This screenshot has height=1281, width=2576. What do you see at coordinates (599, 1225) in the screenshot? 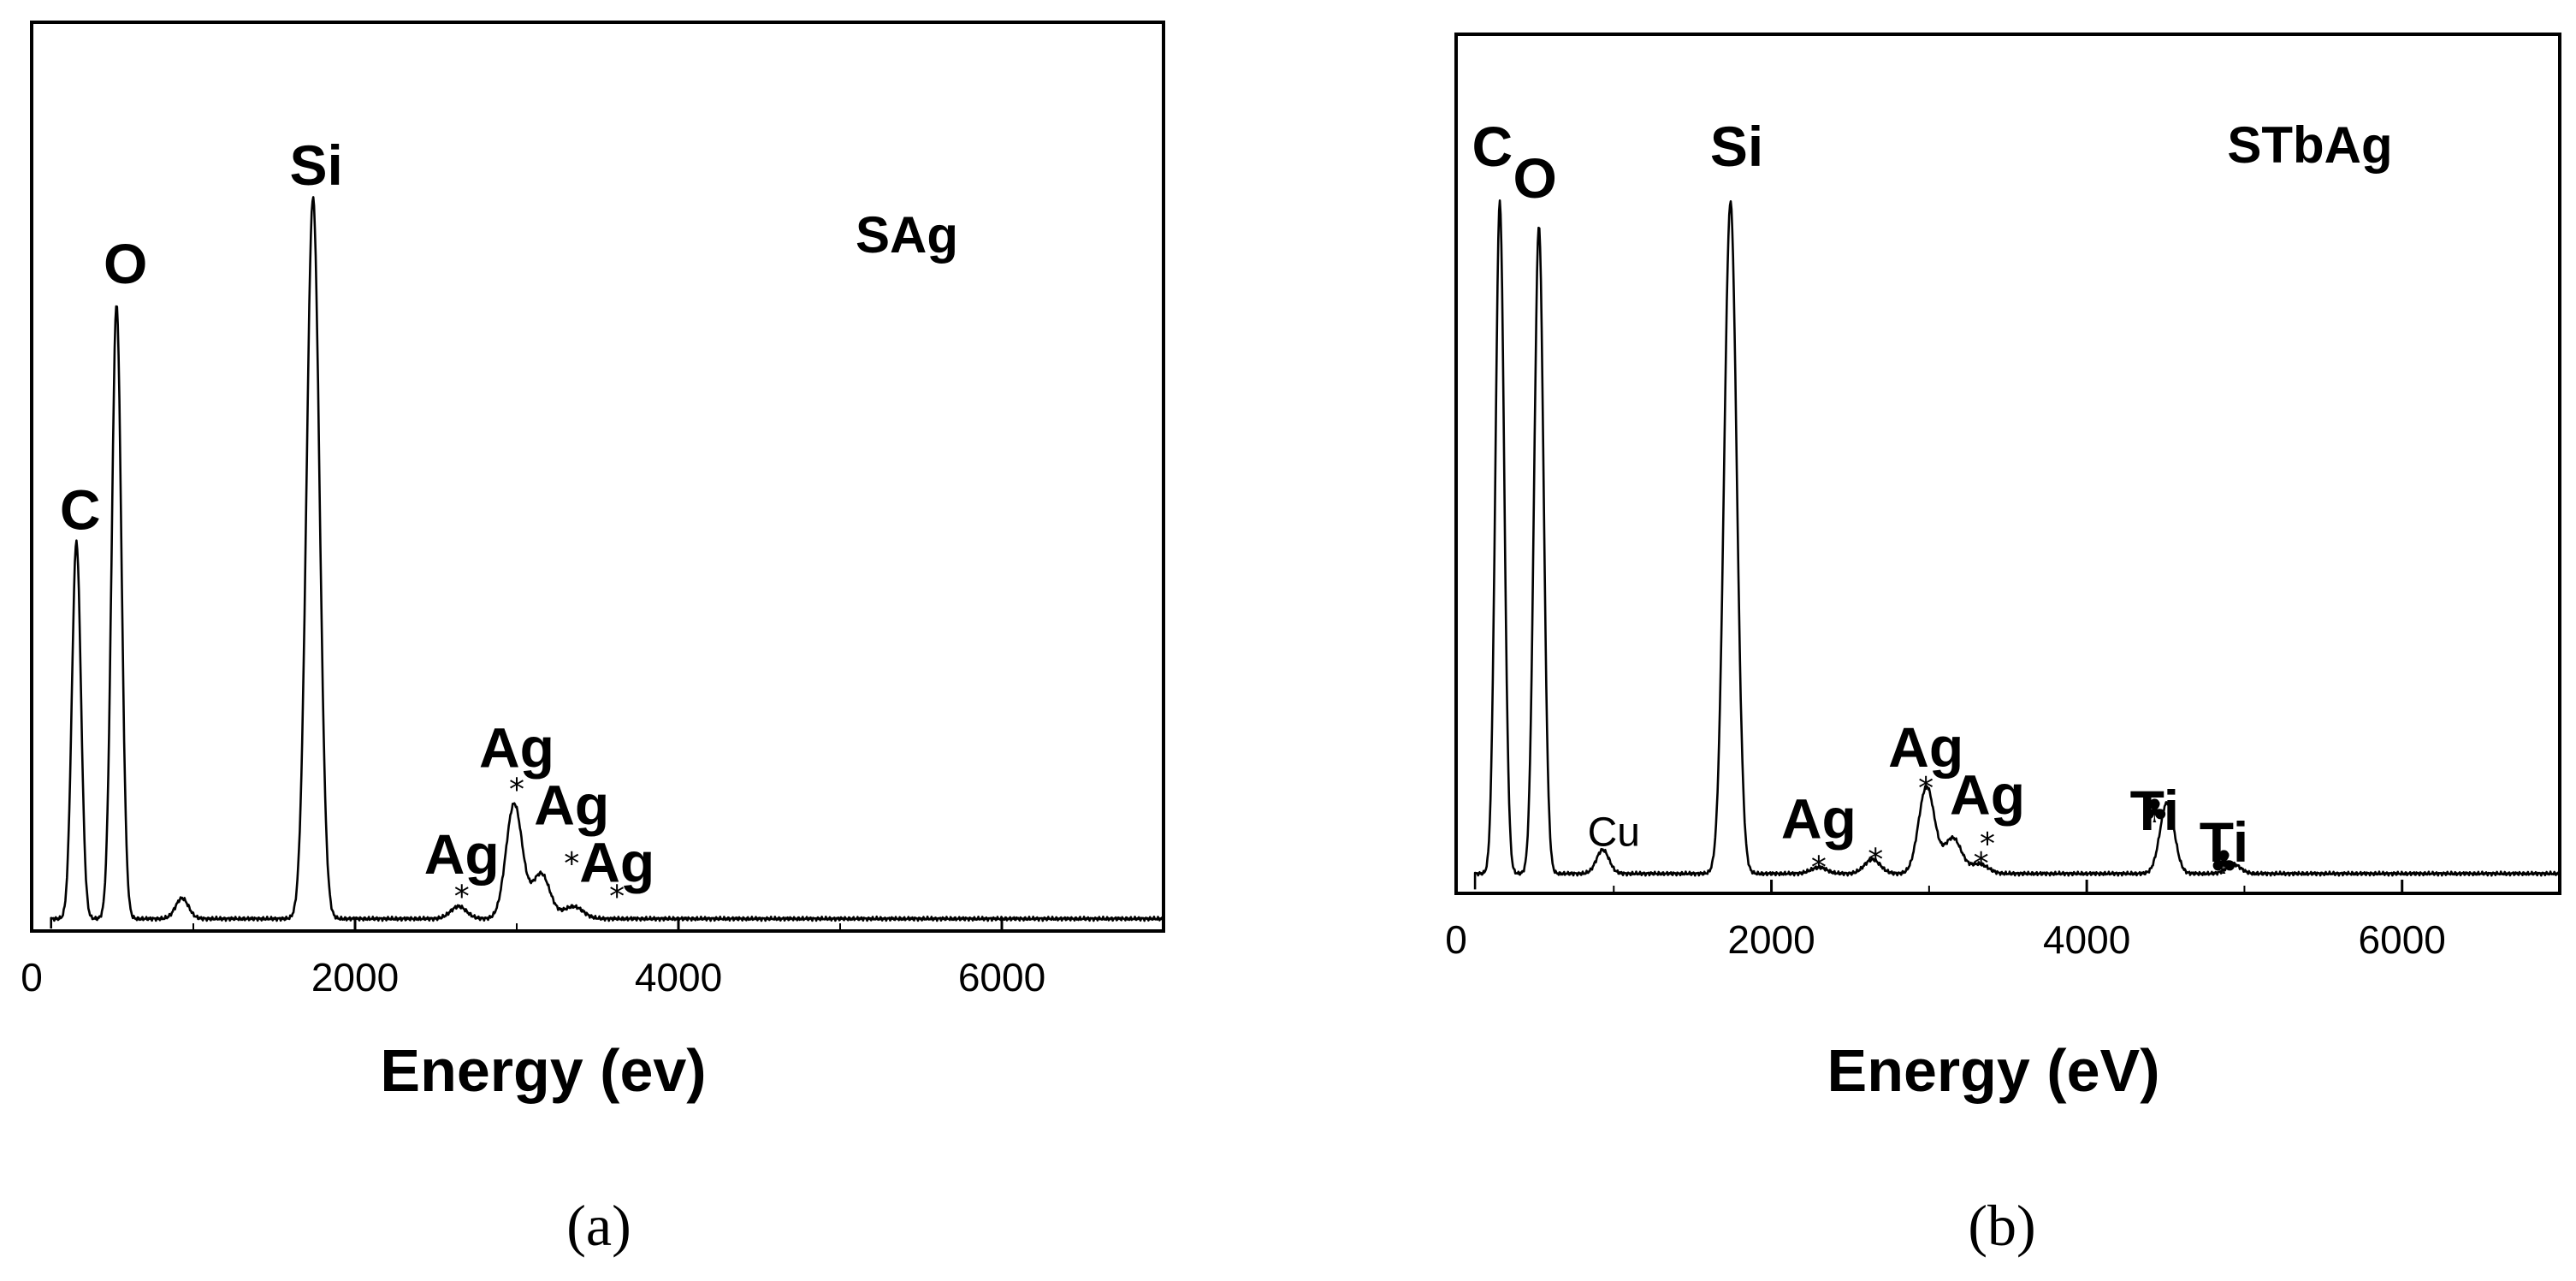
I see `panel-caption: (a)` at bounding box center [599, 1225].